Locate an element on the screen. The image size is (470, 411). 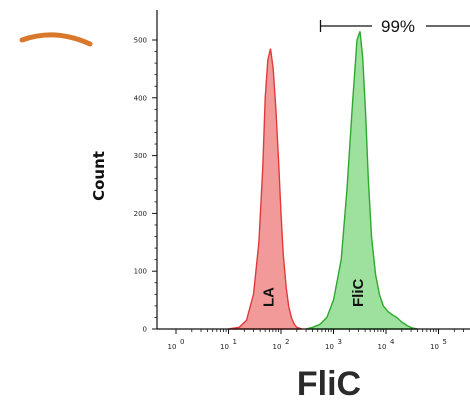
gate-percent-label: 99% is located at coordinates (398, 26).